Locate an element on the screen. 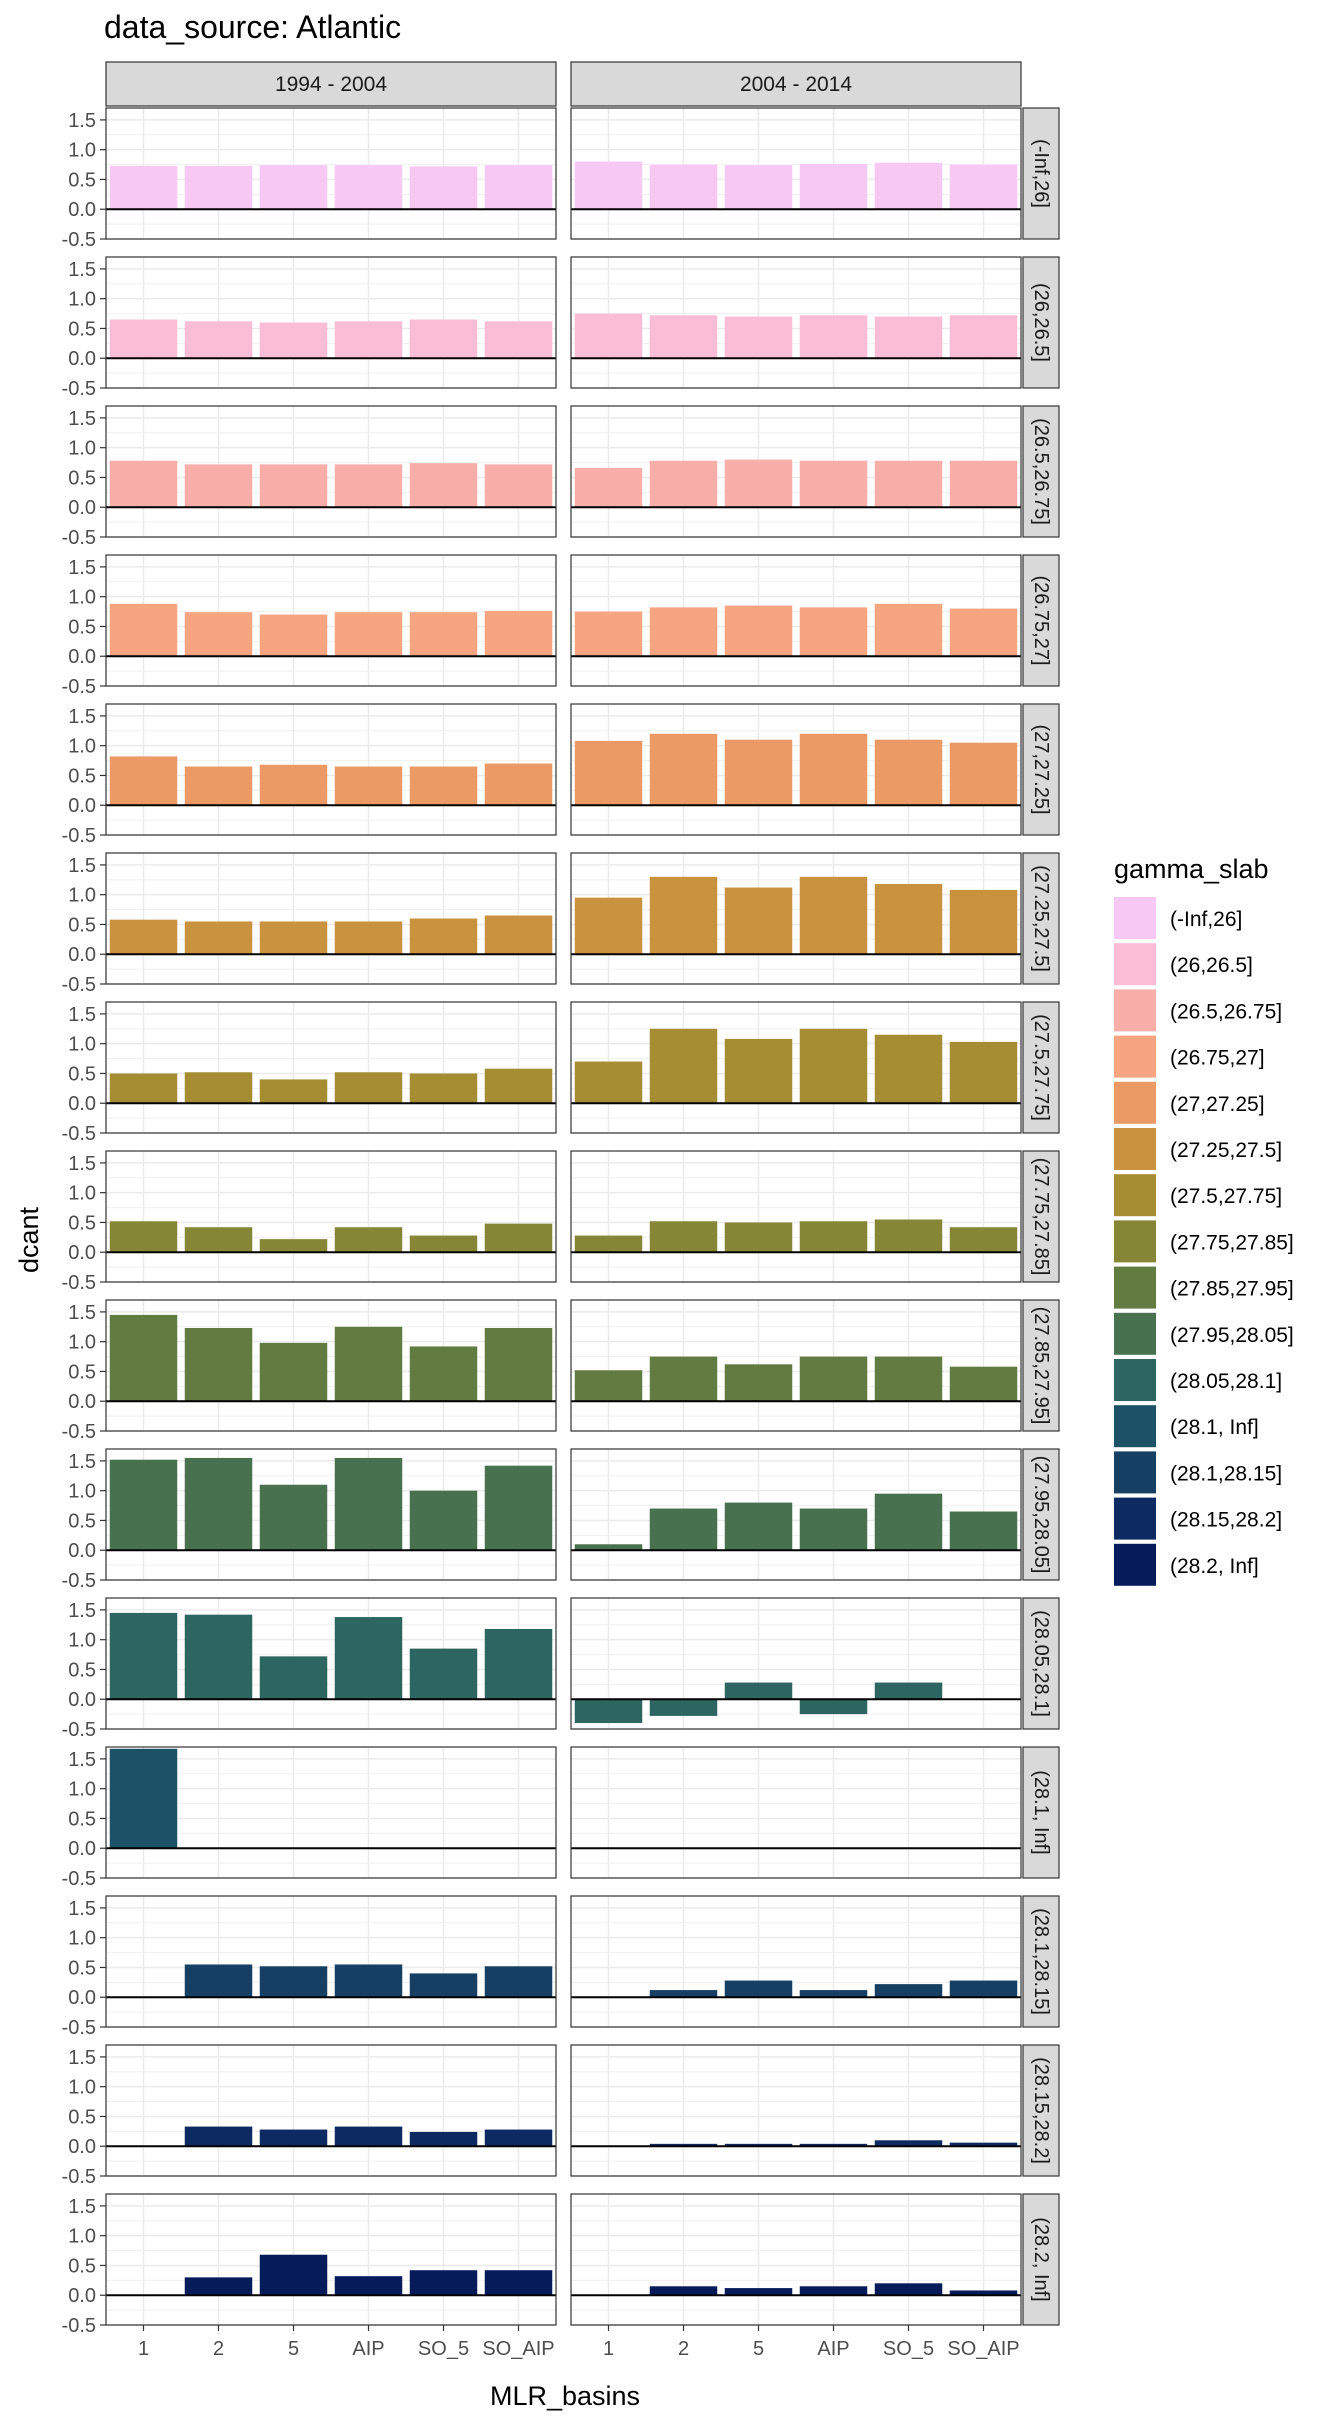  x-tick-label: SO_AIP is located at coordinates (983, 2349).